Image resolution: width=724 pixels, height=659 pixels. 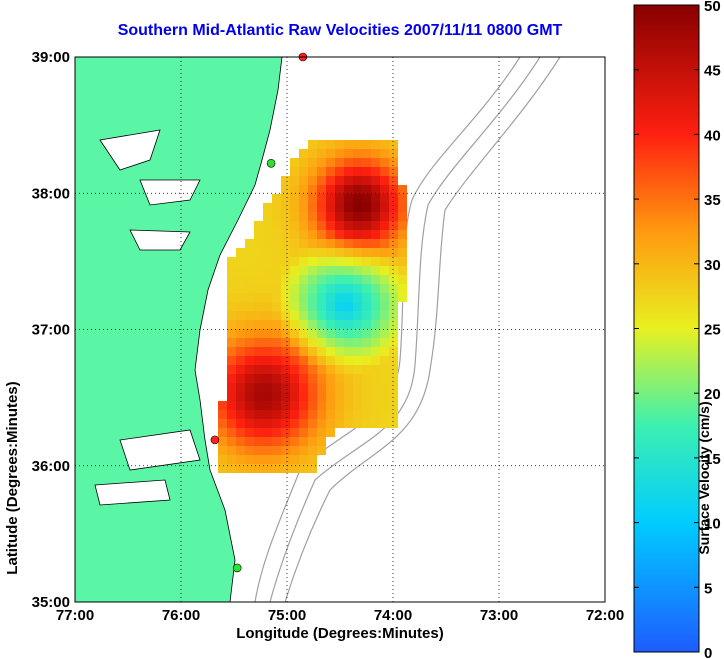 I want to click on colorbar-tick-label: 15, so click(x=712, y=459).